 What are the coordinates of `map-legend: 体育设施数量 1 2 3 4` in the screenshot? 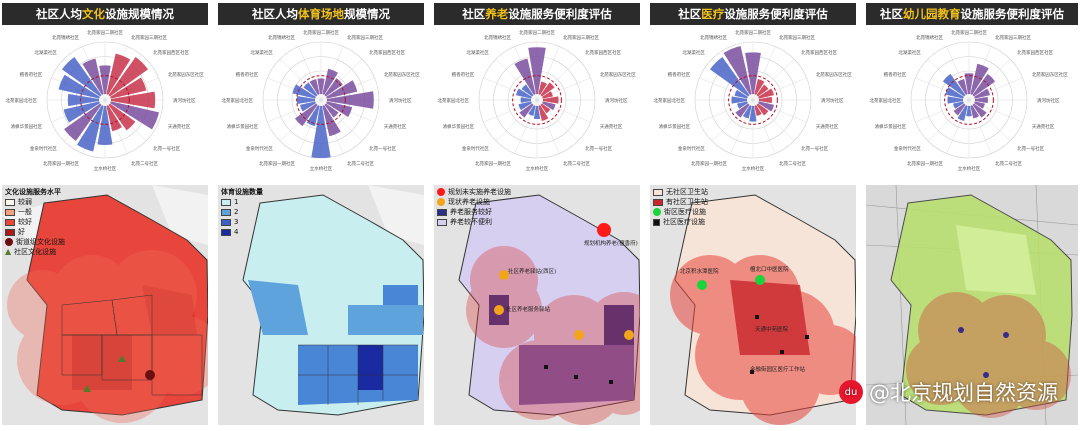 It's located at (242, 212).